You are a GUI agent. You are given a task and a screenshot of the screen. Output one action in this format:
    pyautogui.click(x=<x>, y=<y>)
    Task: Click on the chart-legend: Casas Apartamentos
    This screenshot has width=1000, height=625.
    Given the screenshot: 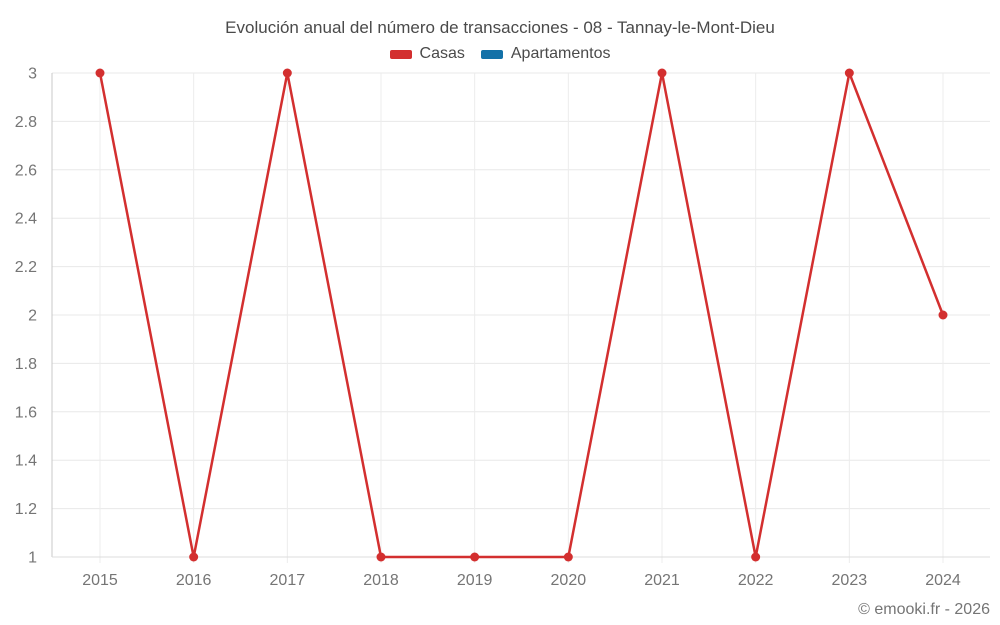 What is the action you would take?
    pyautogui.click(x=500, y=54)
    